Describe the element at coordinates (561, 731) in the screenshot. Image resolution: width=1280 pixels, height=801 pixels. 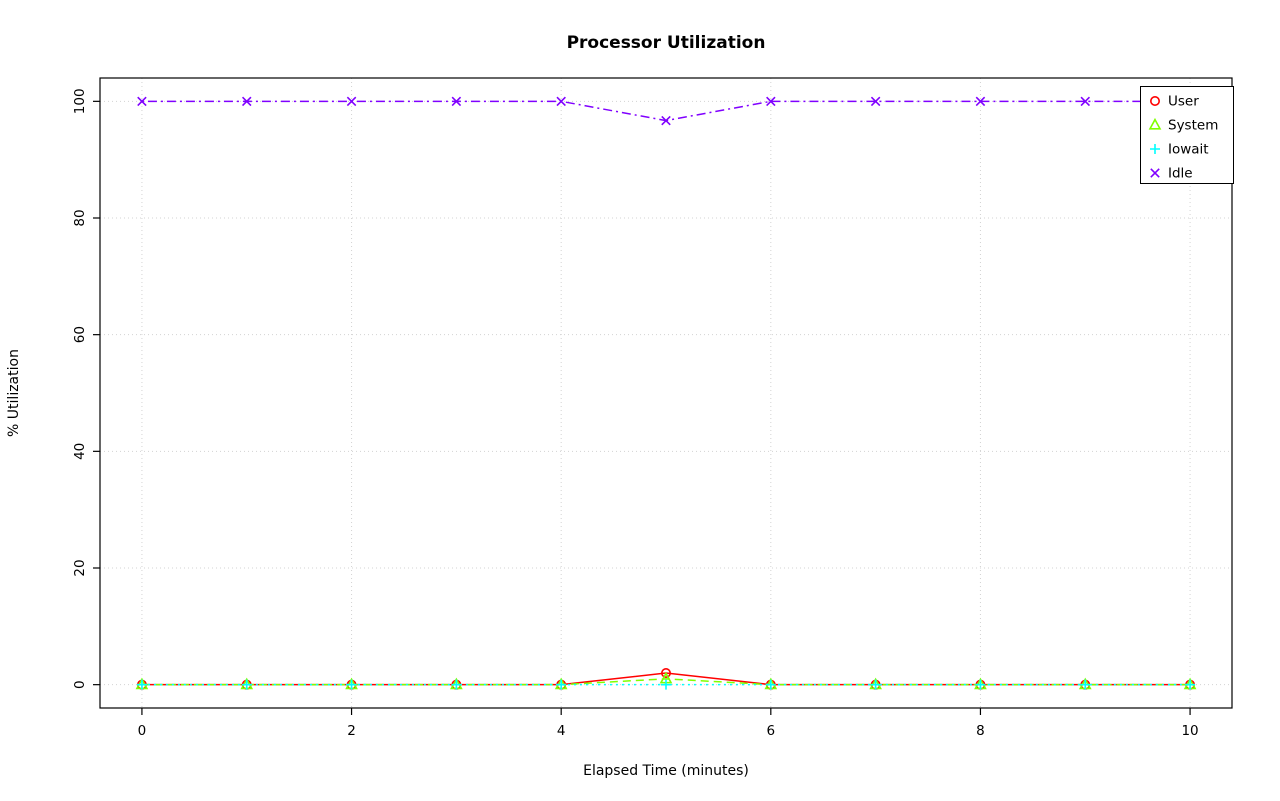
I see `x-tick-label: 4` at that location.